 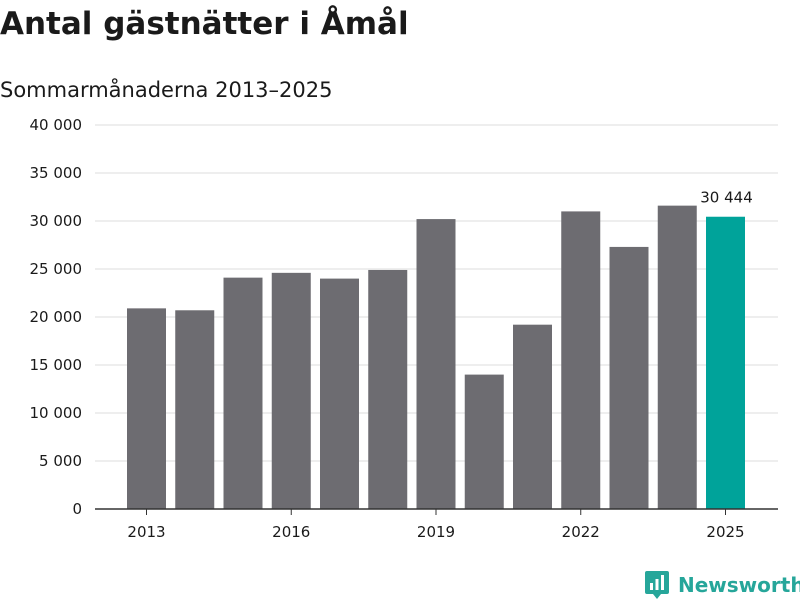 What do you see at coordinates (629, 378) in the screenshot?
I see `bar-2023` at bounding box center [629, 378].